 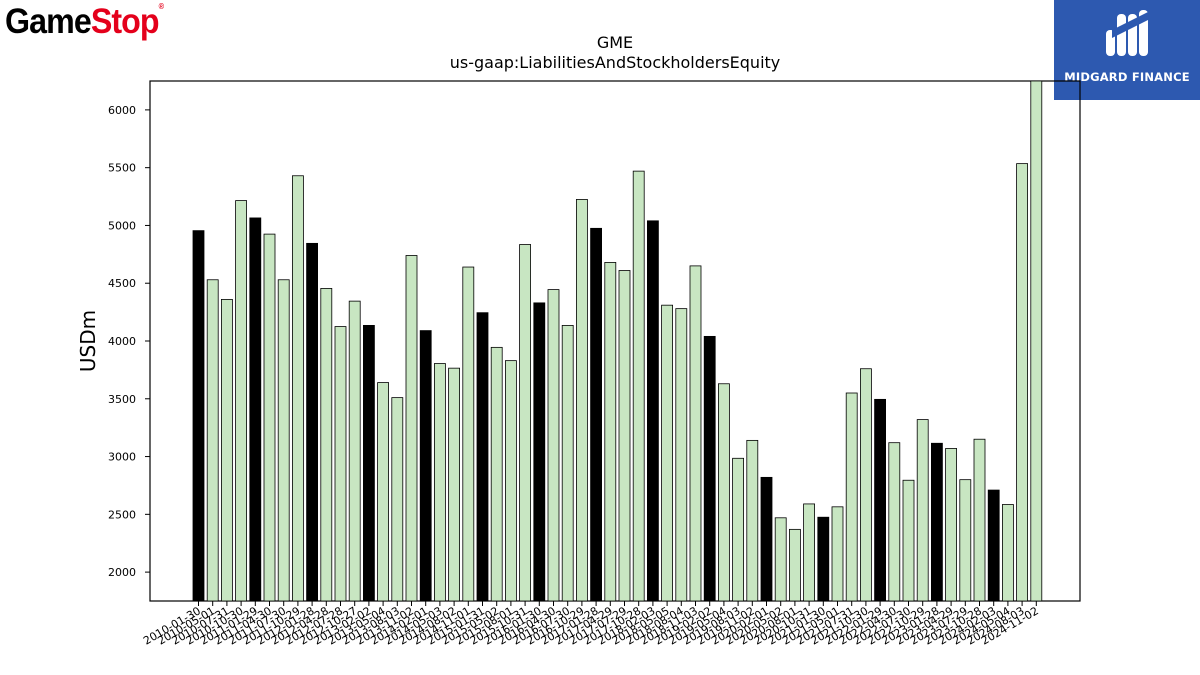 What do you see at coordinates (88, 341) in the screenshot?
I see `y-axis-label: USDm` at bounding box center [88, 341].